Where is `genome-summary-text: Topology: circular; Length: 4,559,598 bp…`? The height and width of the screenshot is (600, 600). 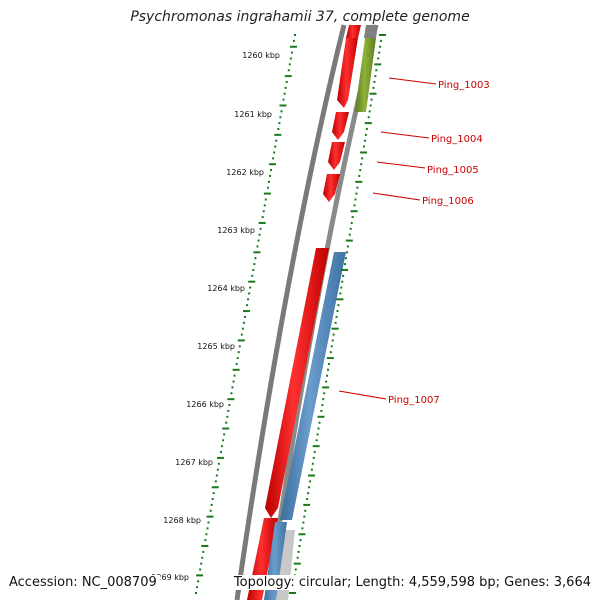 genome-summary-text: Topology: circular; Length: 4,559,598 bp… is located at coordinates (412, 582).